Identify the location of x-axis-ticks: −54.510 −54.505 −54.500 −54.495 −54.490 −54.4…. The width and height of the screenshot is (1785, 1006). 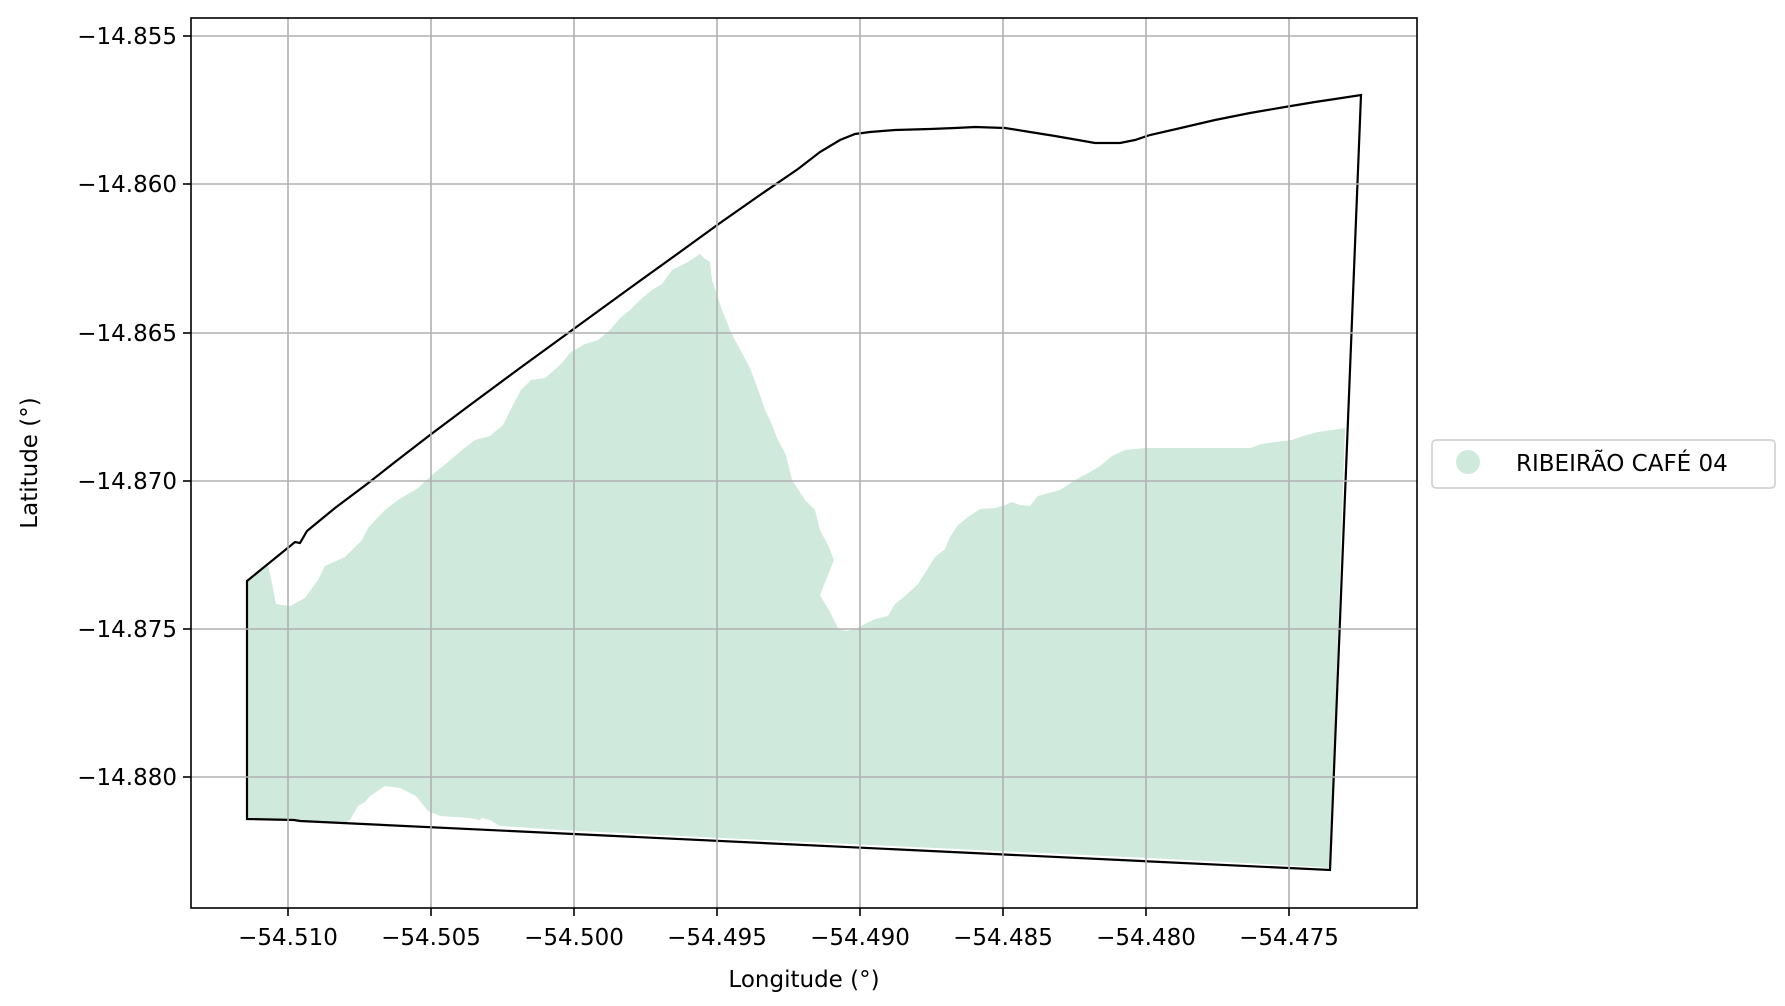
(788, 929).